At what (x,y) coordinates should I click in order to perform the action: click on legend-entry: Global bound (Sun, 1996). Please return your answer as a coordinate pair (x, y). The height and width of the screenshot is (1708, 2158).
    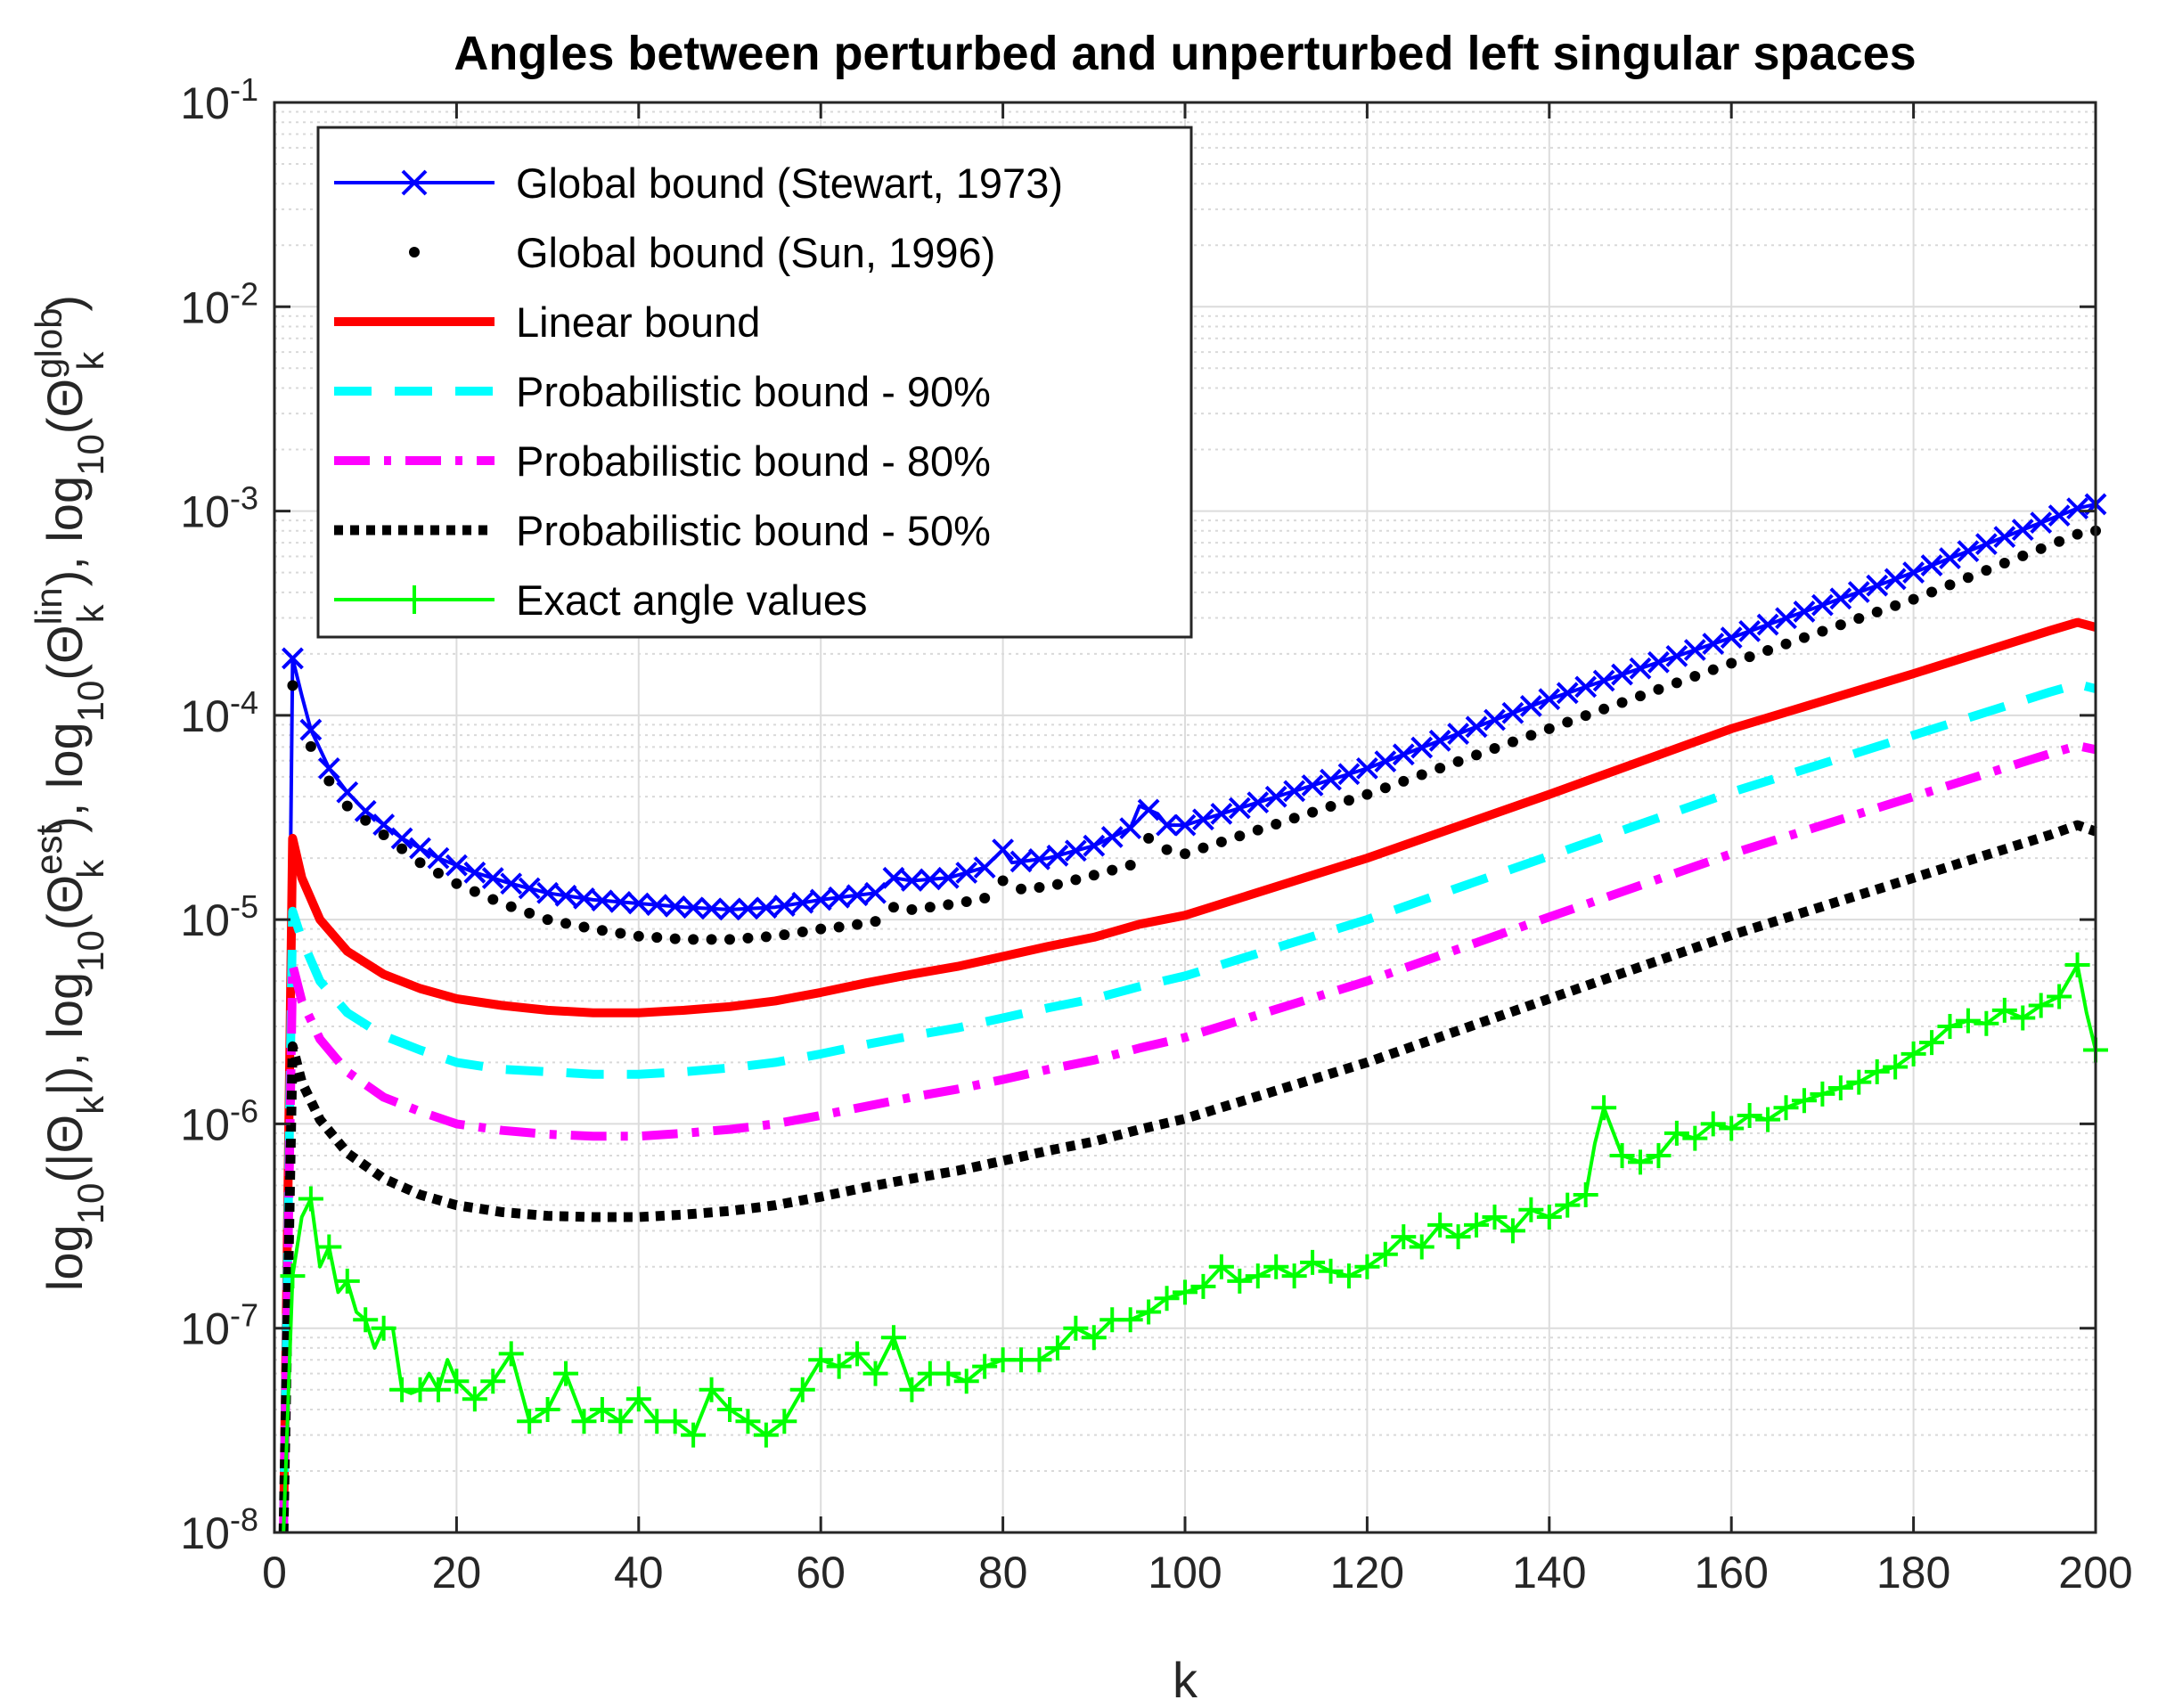
    Looking at the image, I should click on (702, 252).